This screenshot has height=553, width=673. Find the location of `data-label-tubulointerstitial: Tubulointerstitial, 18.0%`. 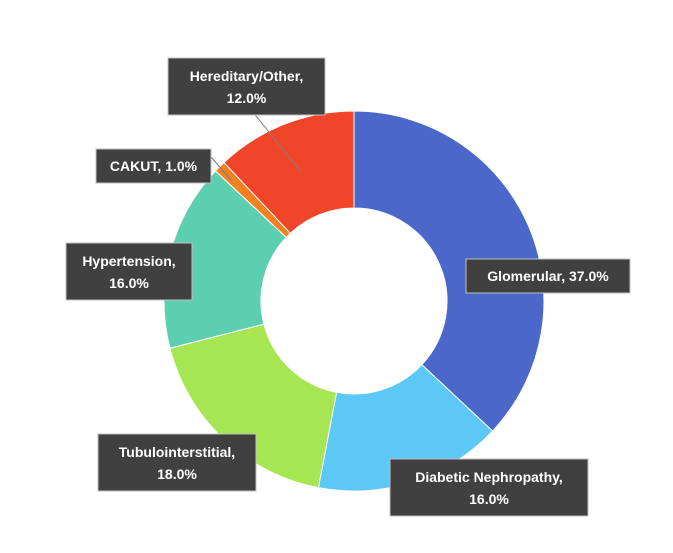

data-label-tubulointerstitial: Tubulointerstitial, 18.0% is located at coordinates (177, 462).